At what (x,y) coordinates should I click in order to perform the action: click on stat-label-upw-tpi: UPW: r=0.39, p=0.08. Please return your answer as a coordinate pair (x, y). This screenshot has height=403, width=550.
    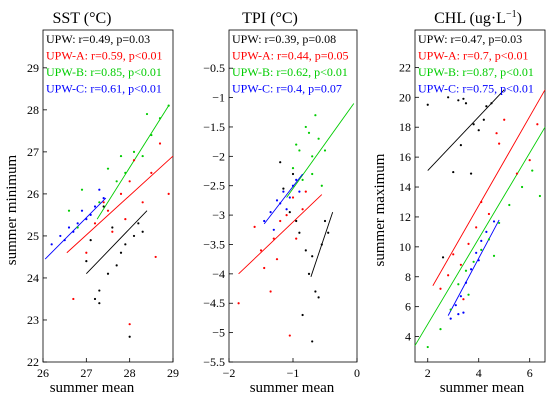
    Looking at the image, I should click on (284, 39).